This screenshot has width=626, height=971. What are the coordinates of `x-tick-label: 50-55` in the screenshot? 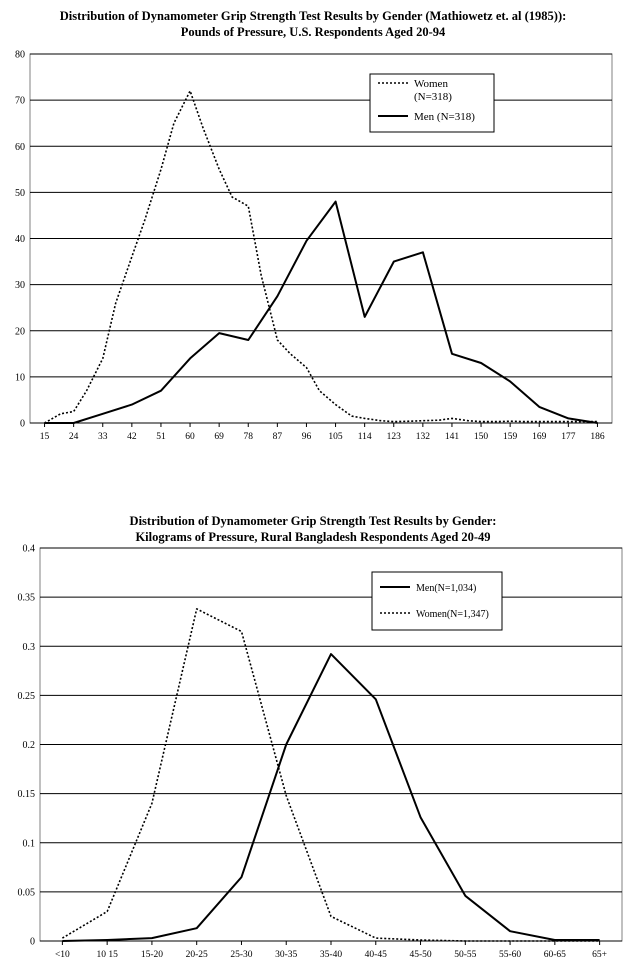 It's located at (465, 955).